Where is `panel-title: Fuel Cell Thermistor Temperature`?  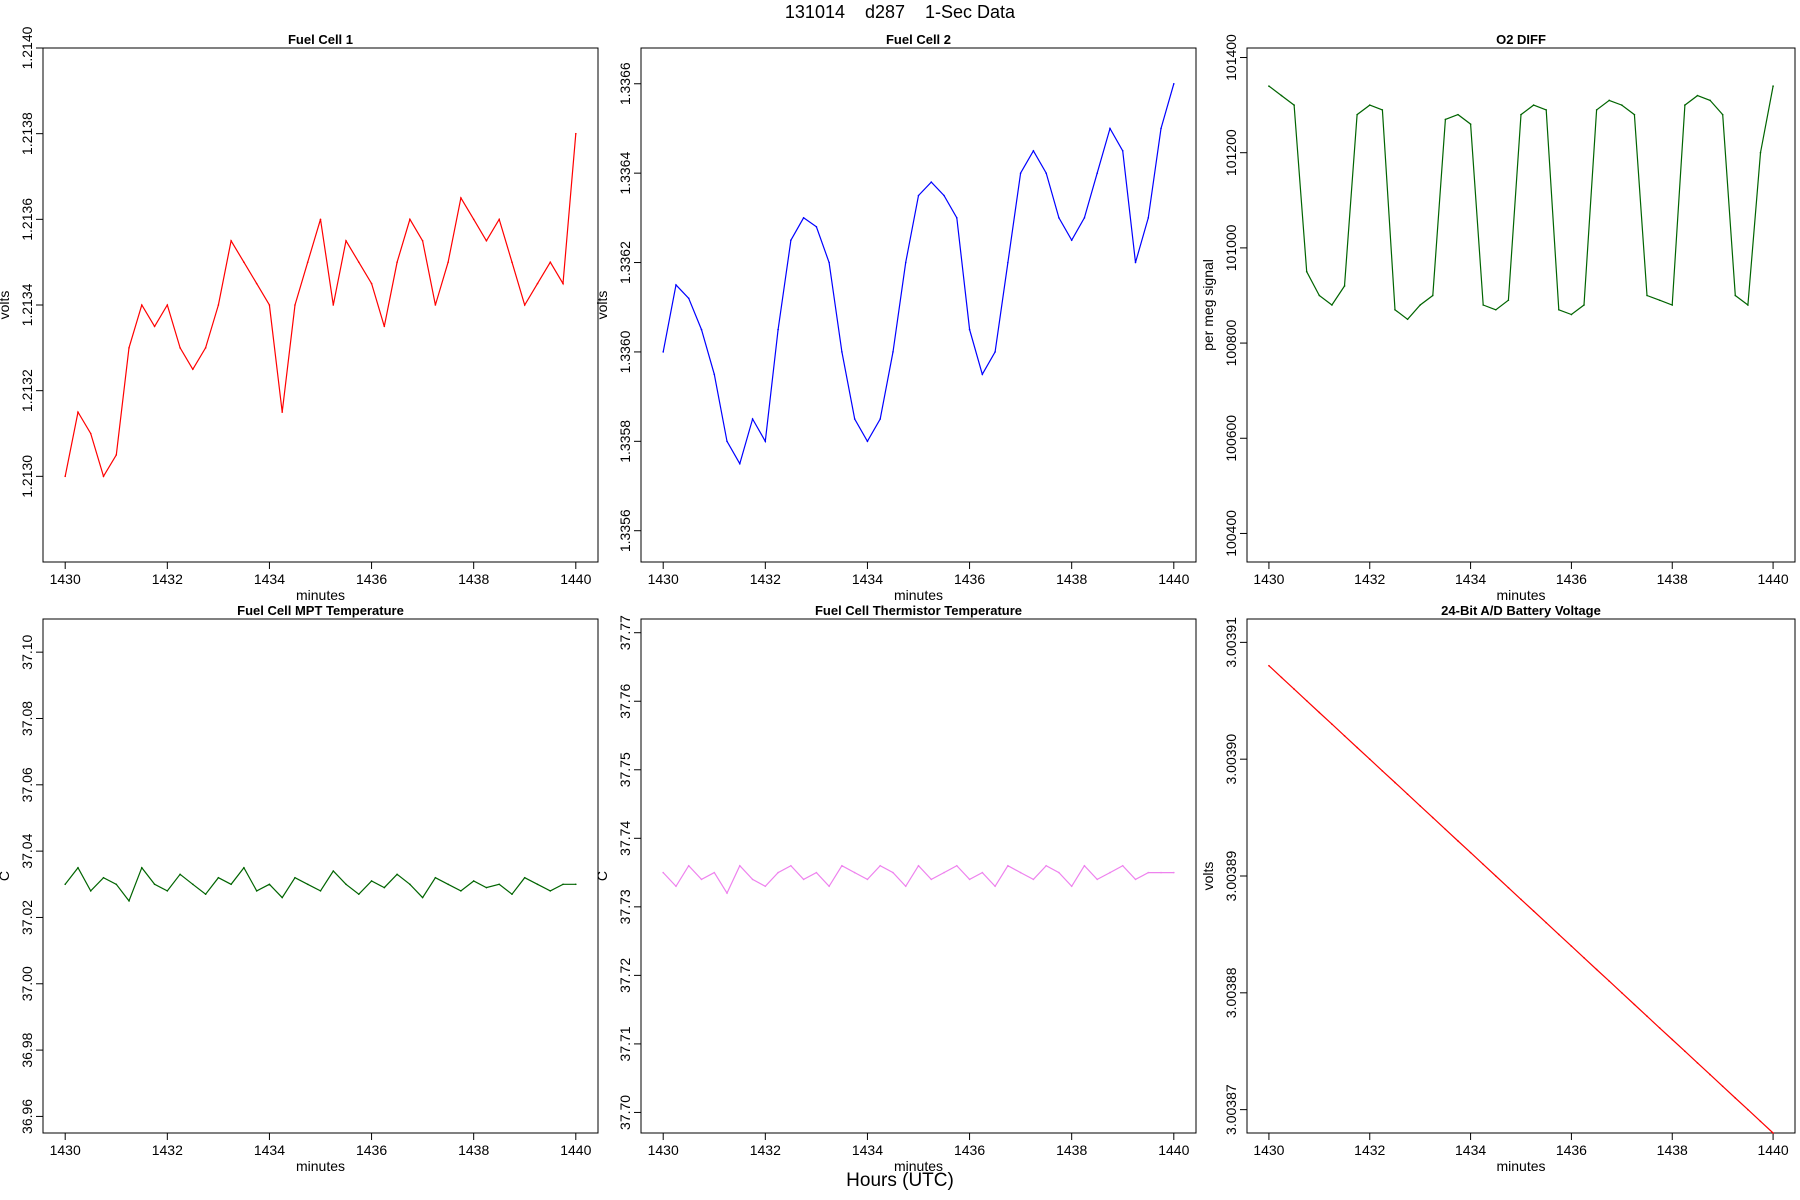 panel-title: Fuel Cell Thermistor Temperature is located at coordinates (918, 610).